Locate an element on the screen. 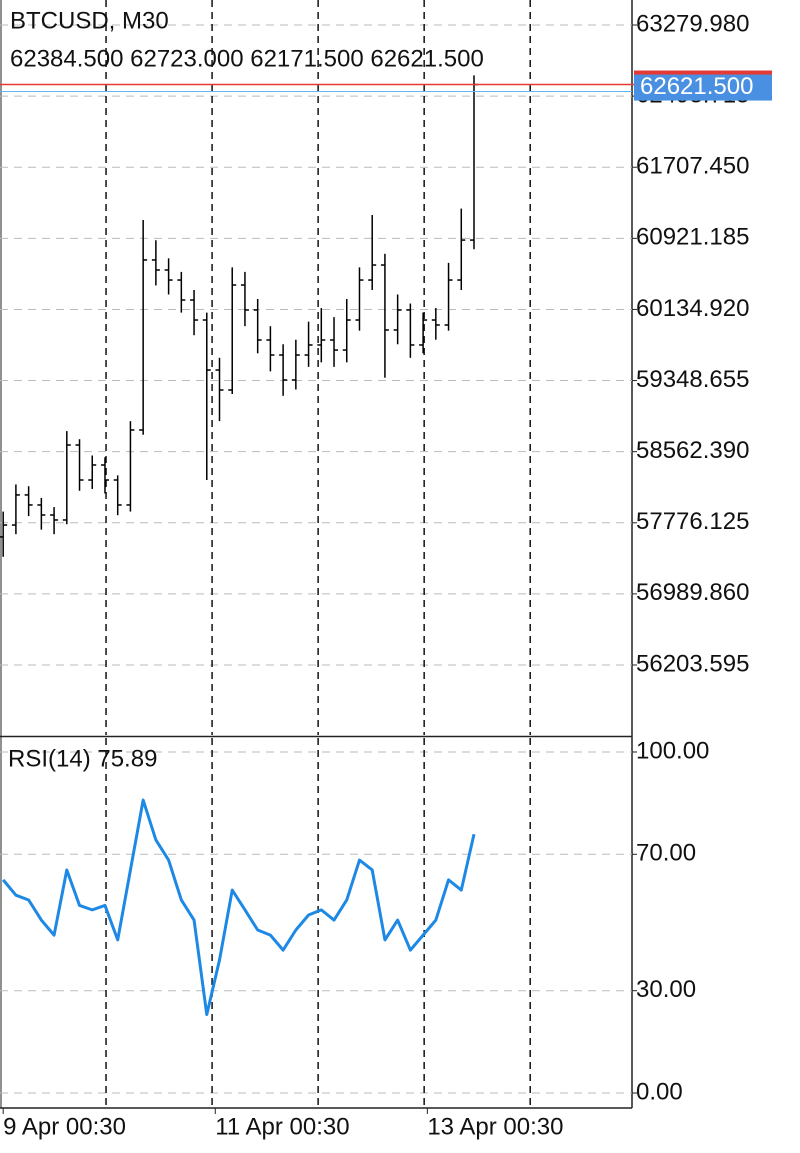  y-tick-label: 56989.860 is located at coordinates (692, 592).